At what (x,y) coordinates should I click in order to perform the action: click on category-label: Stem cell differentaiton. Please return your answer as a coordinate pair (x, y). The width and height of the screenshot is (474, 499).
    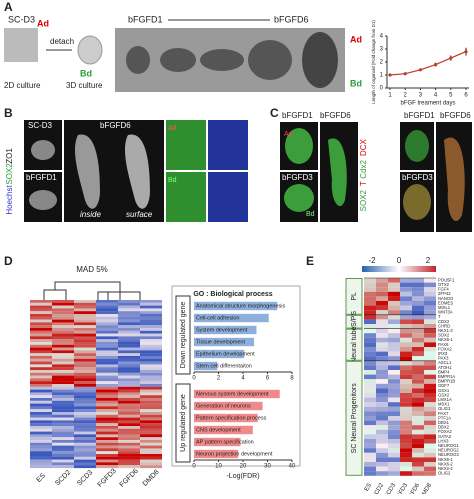
    Looking at the image, I should click on (224, 366).